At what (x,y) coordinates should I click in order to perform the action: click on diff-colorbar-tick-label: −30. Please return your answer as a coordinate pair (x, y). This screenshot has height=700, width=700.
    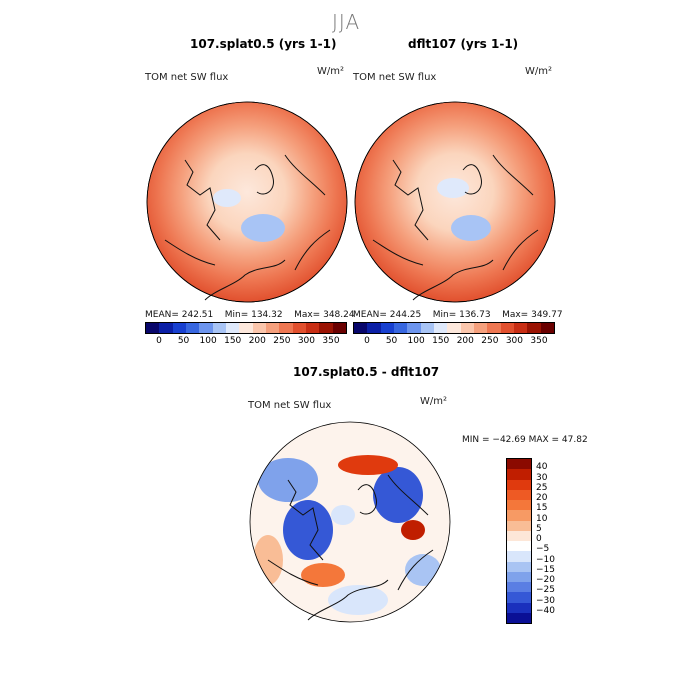
    Looking at the image, I should click on (545, 600).